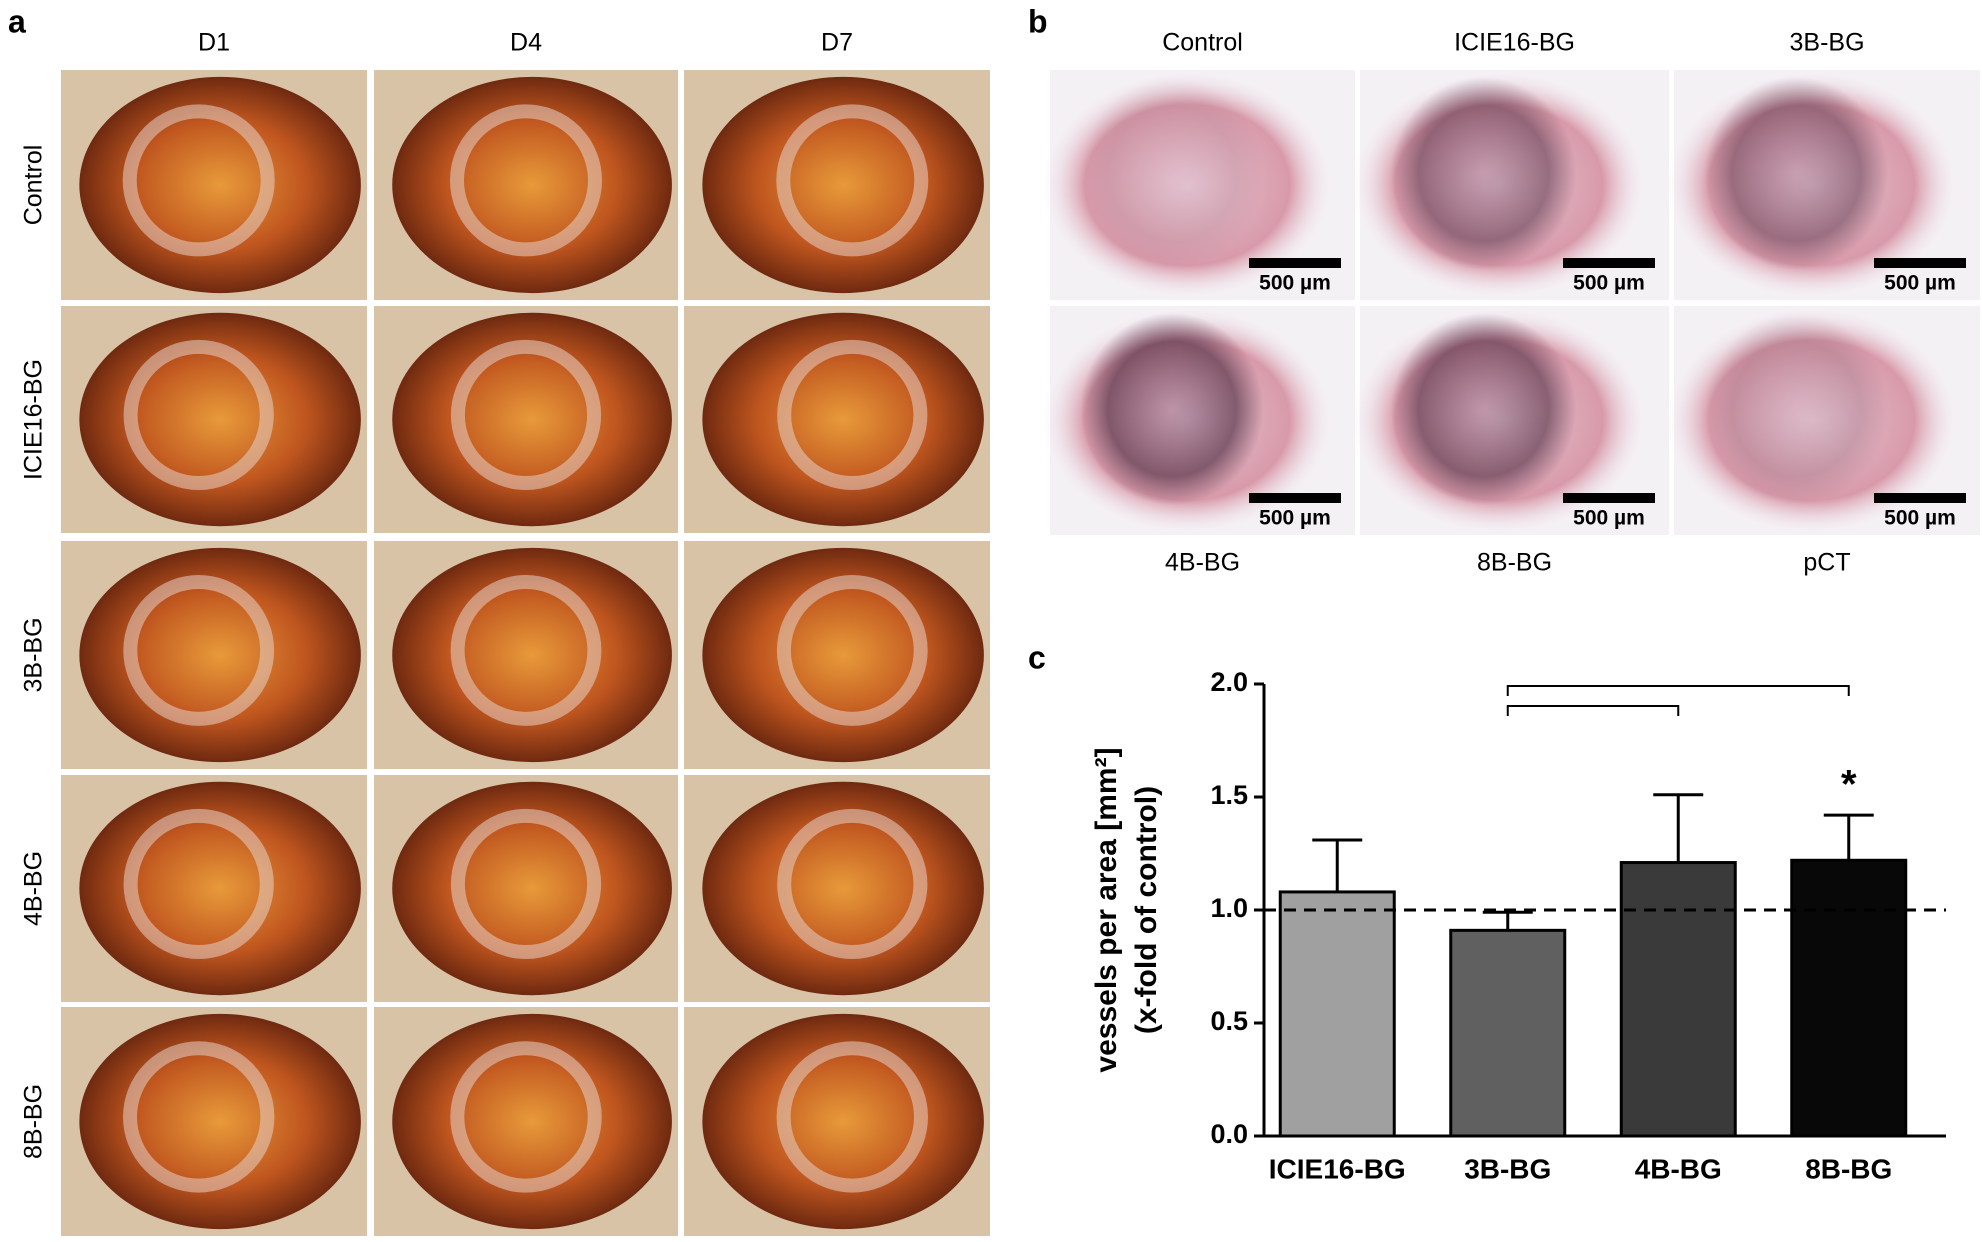 Image resolution: width=1982 pixels, height=1242 pixels. I want to click on y-tick-label: 1.5, so click(1229, 795).